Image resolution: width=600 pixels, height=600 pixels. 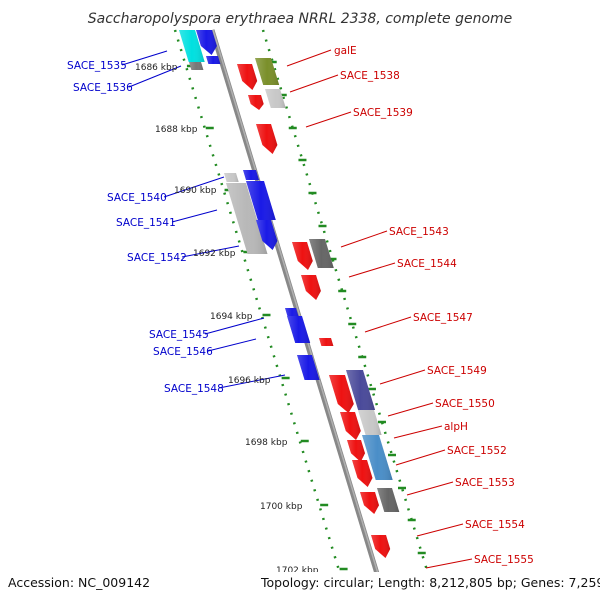 I want to click on gene-label-sace-1535: SACE_1535, so click(x=97, y=66).